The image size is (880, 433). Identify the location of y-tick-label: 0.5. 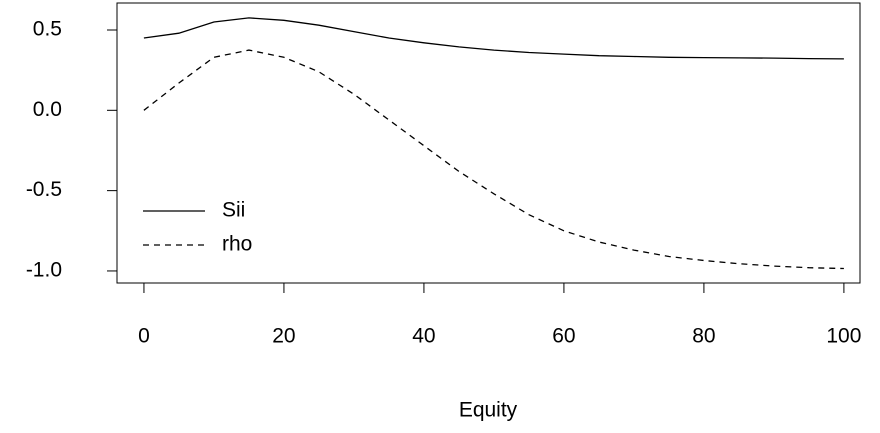
(47, 29).